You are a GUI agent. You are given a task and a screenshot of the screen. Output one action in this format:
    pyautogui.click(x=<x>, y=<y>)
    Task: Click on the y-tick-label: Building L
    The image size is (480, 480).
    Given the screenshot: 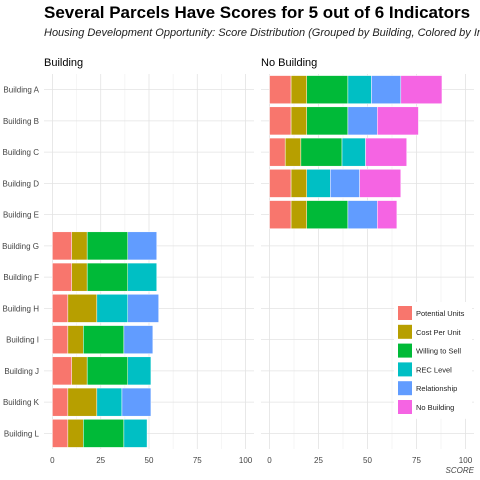 What is the action you would take?
    pyautogui.click(x=22, y=433)
    